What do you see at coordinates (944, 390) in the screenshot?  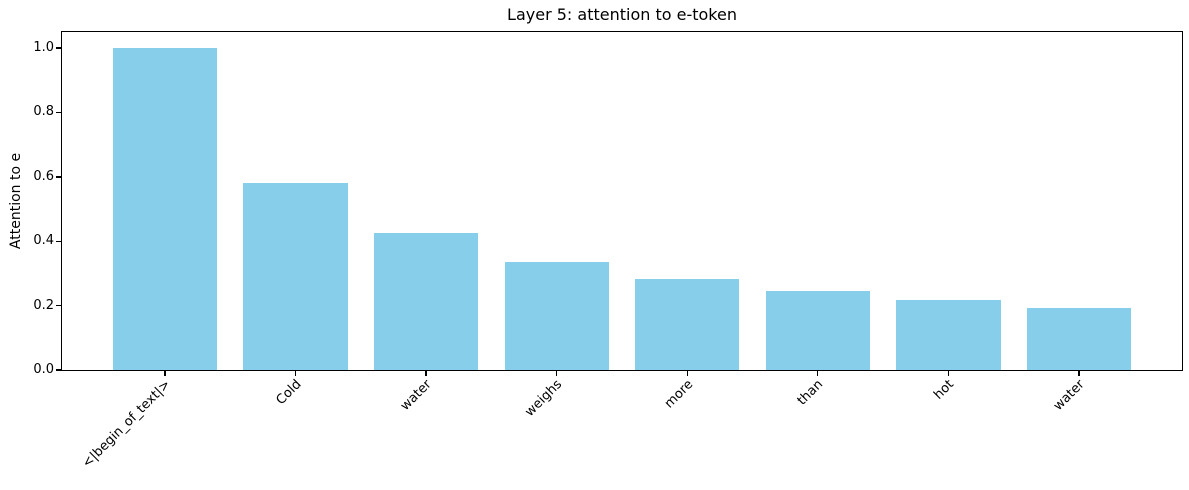 I see `x-tick-label: hot` at bounding box center [944, 390].